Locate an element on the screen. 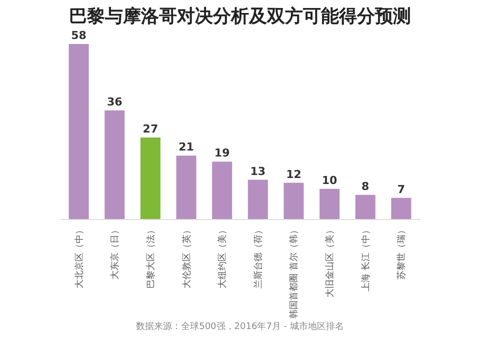 This screenshot has width=500, height=362. data-label: 19 is located at coordinates (222, 153).